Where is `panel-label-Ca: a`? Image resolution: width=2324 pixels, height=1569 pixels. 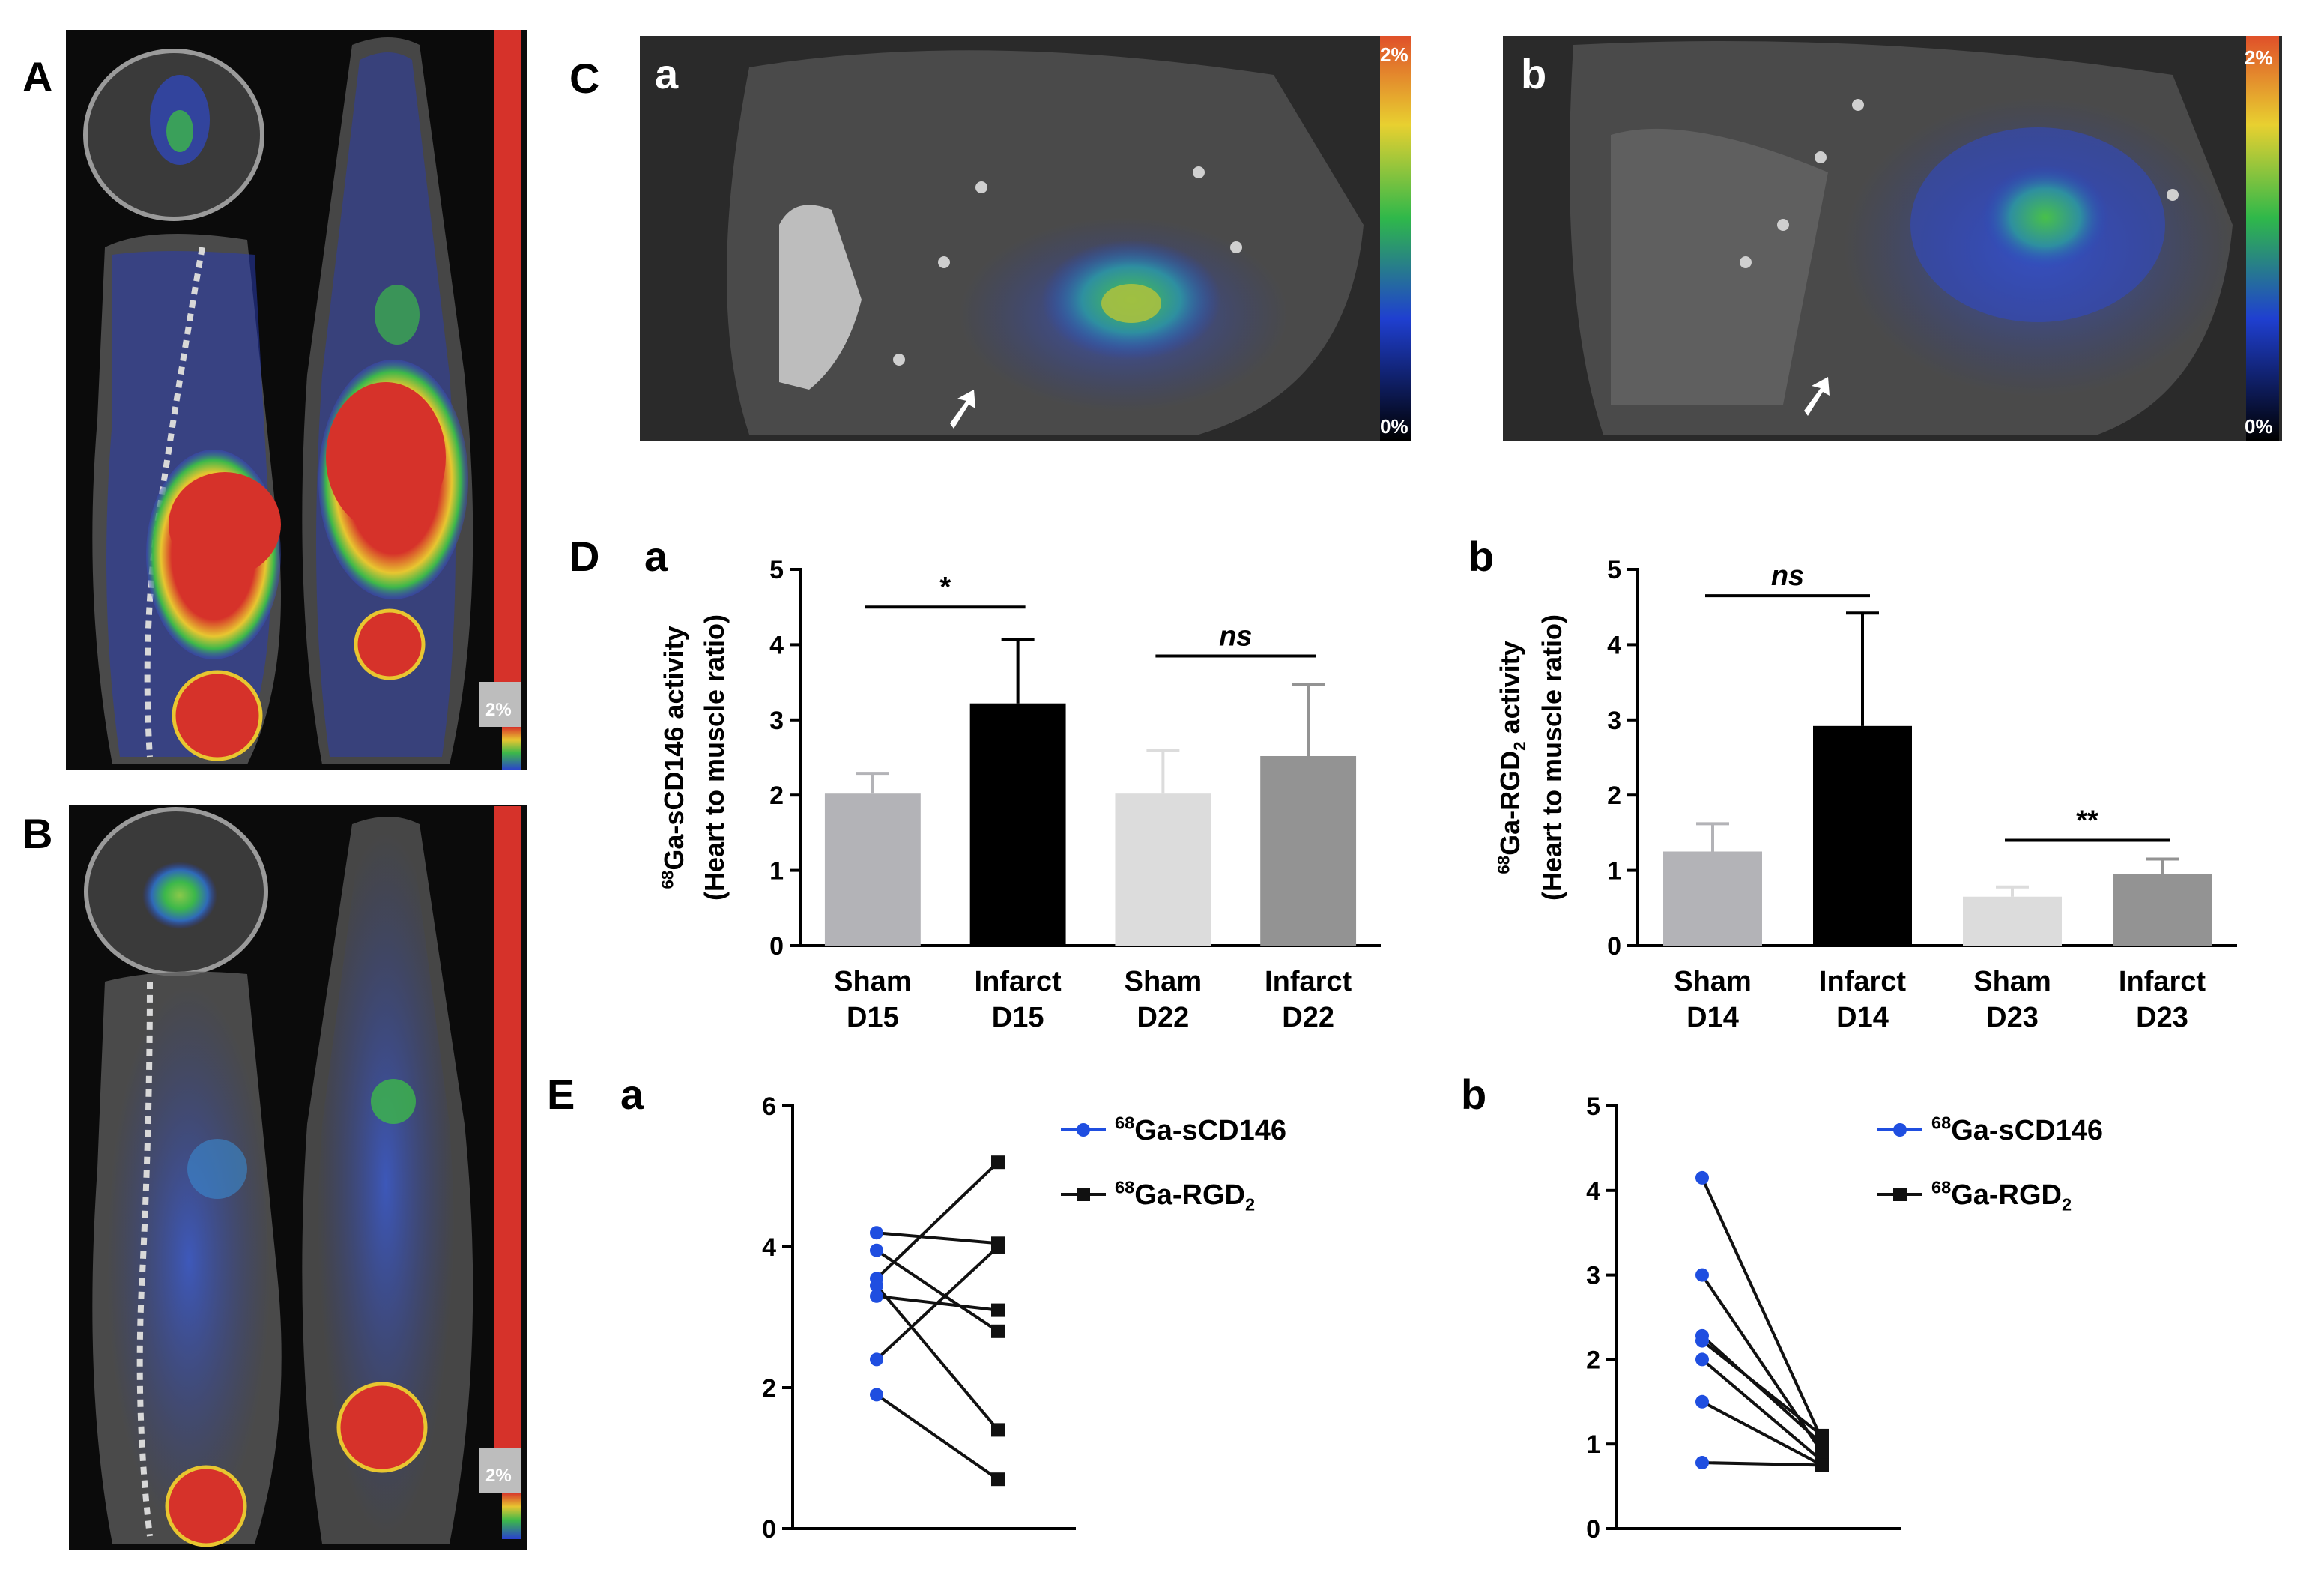 panel-label-Ca: a is located at coordinates (667, 73).